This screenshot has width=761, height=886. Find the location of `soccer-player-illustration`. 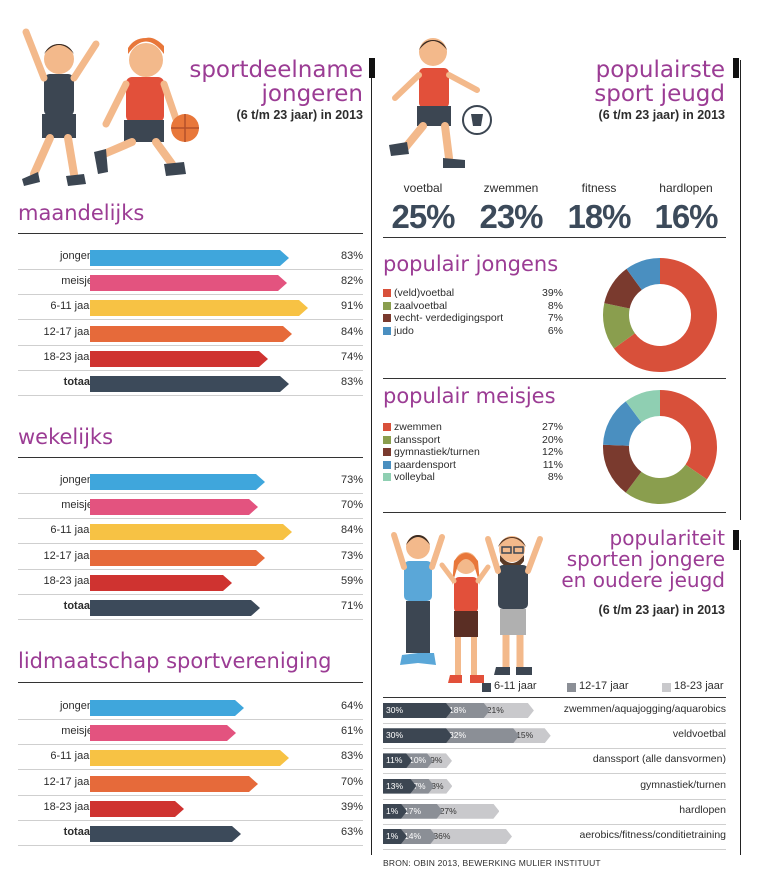

soccer-player-illustration is located at coordinates (440, 103).